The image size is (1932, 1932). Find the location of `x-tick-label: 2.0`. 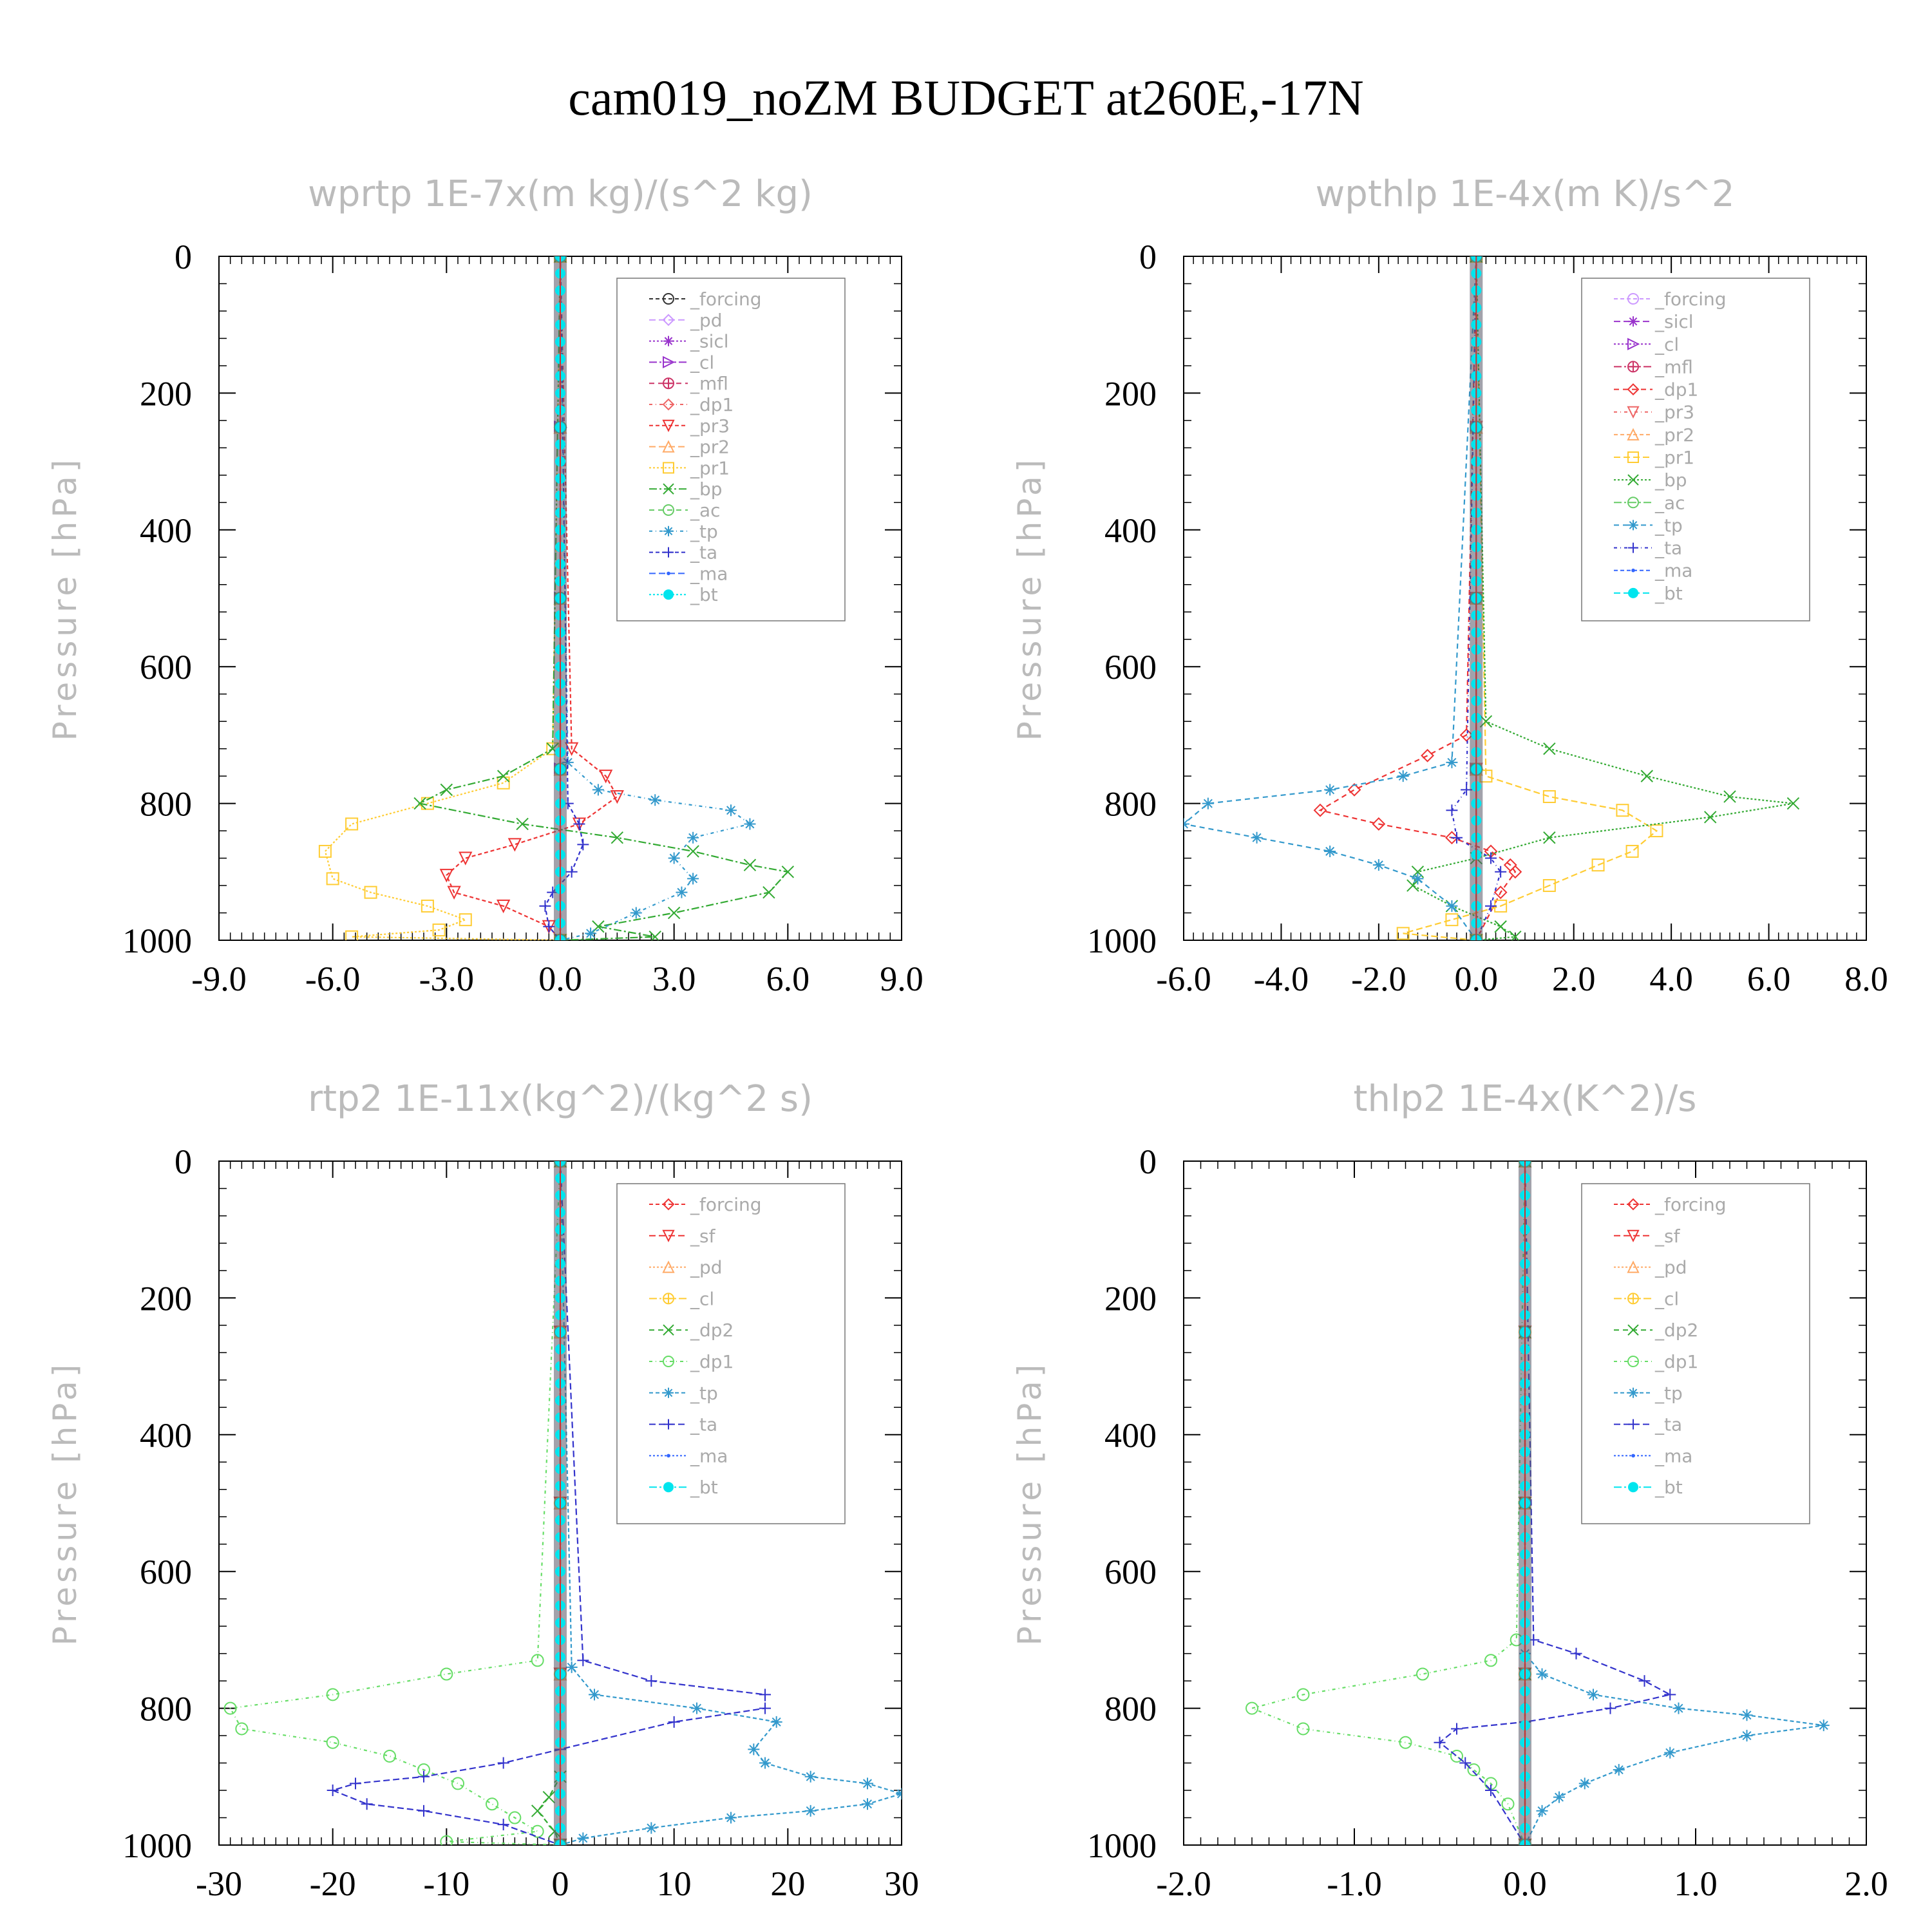

x-tick-label: 2.0 is located at coordinates (1866, 1884).